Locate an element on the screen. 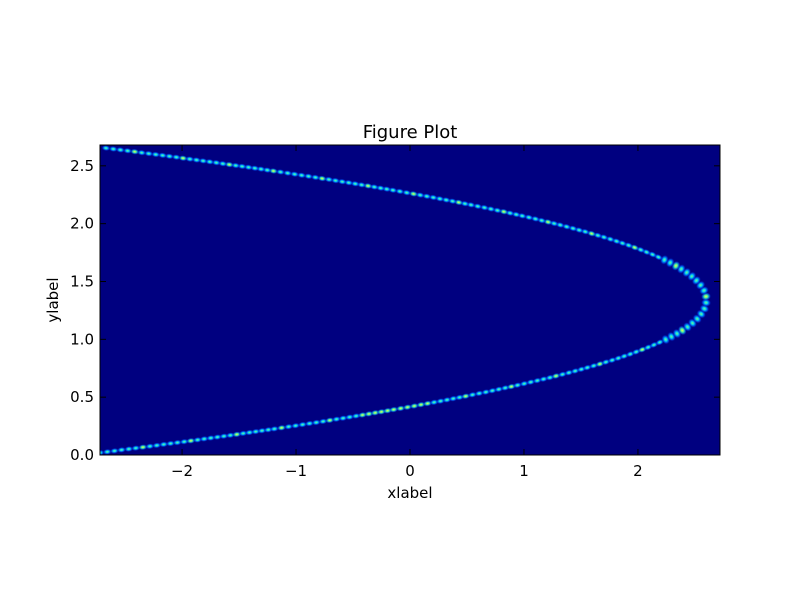  y-axis-label: ylabel is located at coordinates (53, 299).